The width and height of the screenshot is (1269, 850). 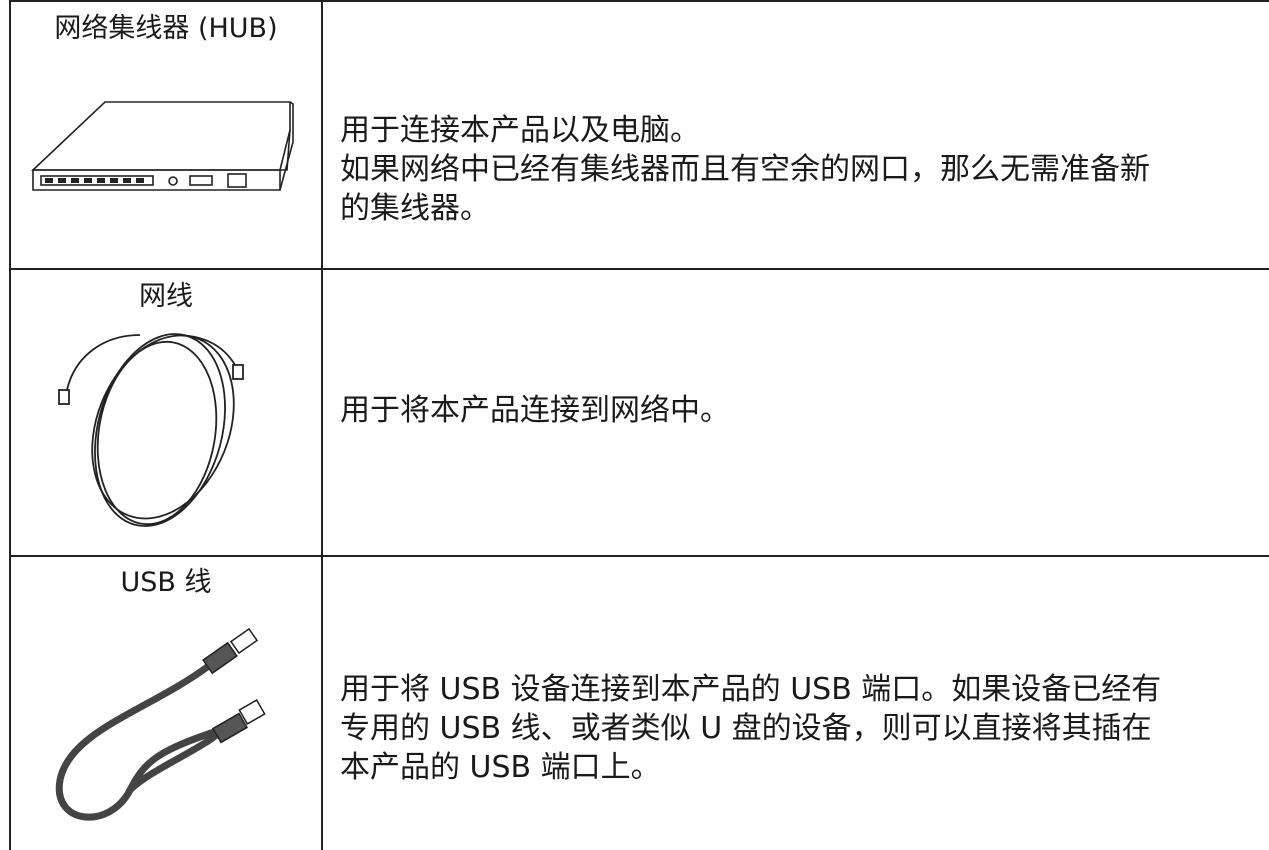 I want to click on text-line: 的集线器。, so click(x=415, y=208).